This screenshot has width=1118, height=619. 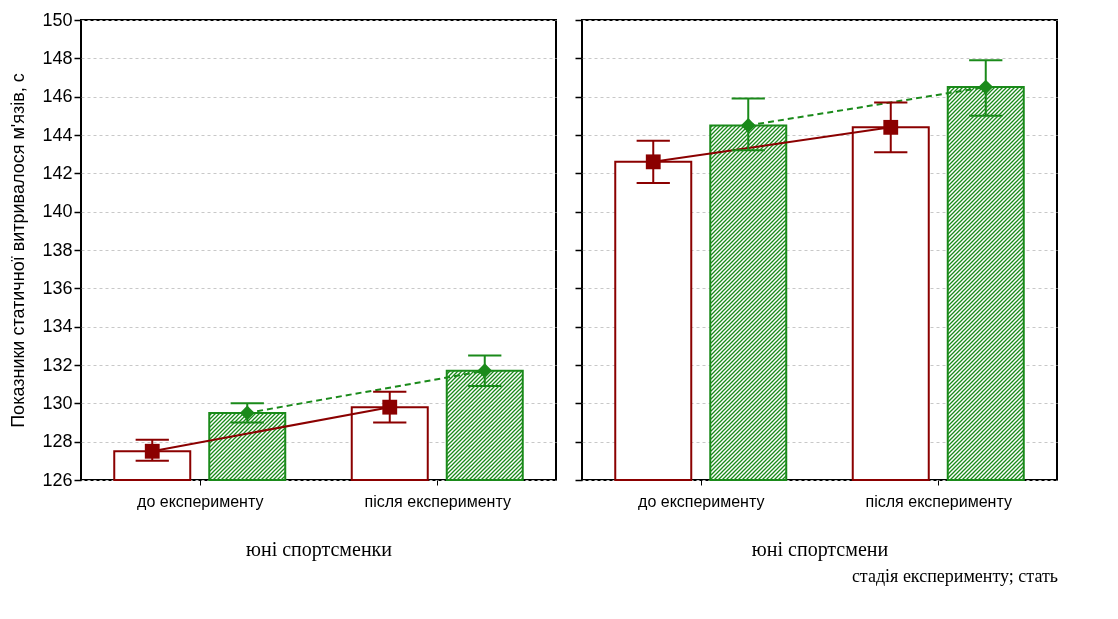 I want to click on y-tick-label: 148, so click(x=57, y=57).